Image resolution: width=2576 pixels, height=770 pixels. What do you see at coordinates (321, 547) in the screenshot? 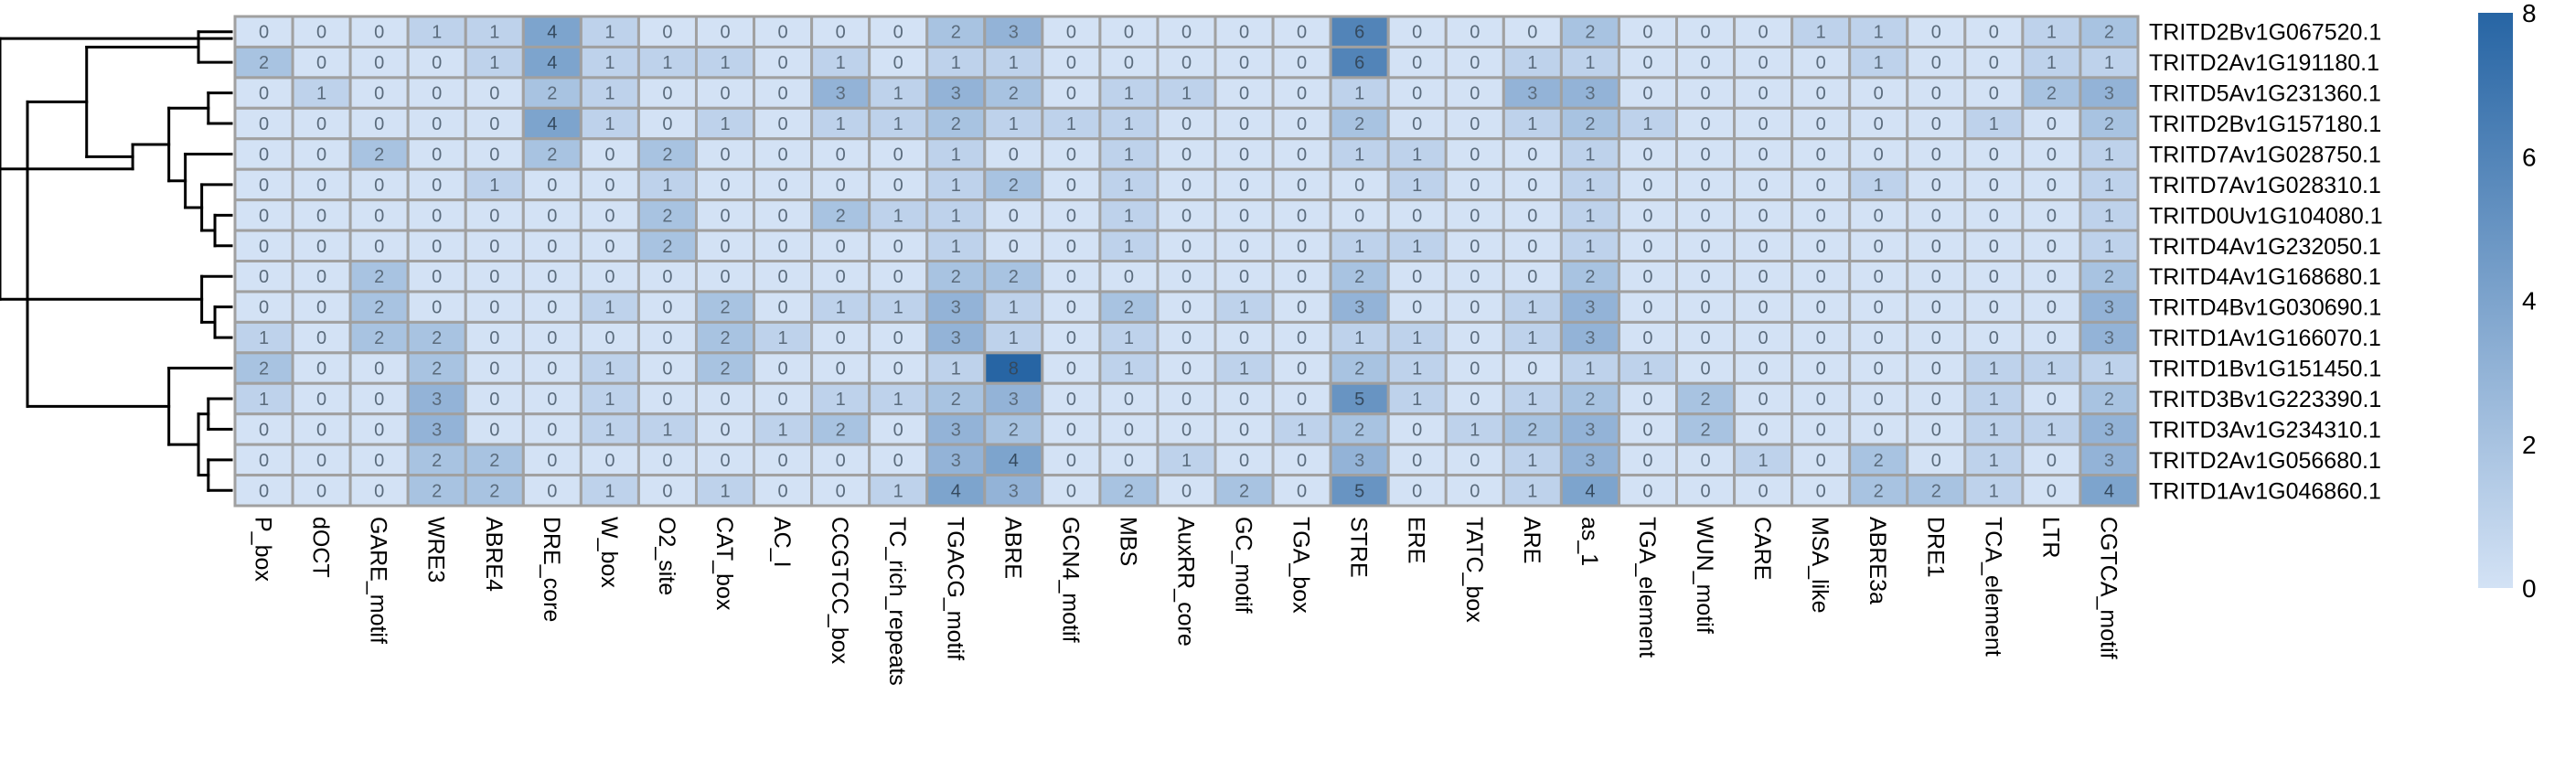
I see `column-label: dOCT` at bounding box center [321, 547].